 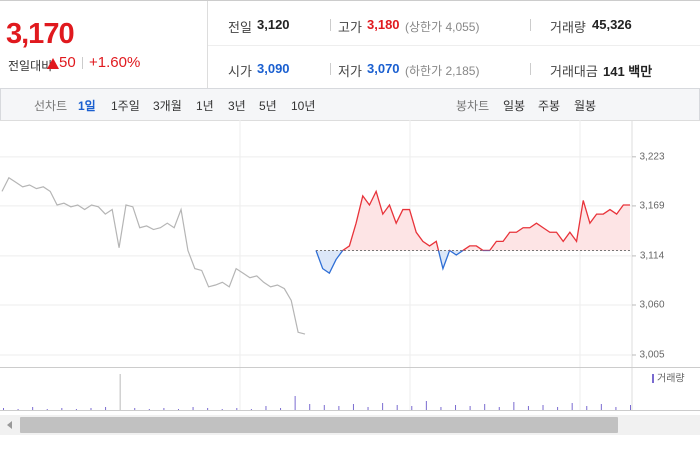 What do you see at coordinates (454, 45) in the screenshot?
I see `row-divider` at bounding box center [454, 45].